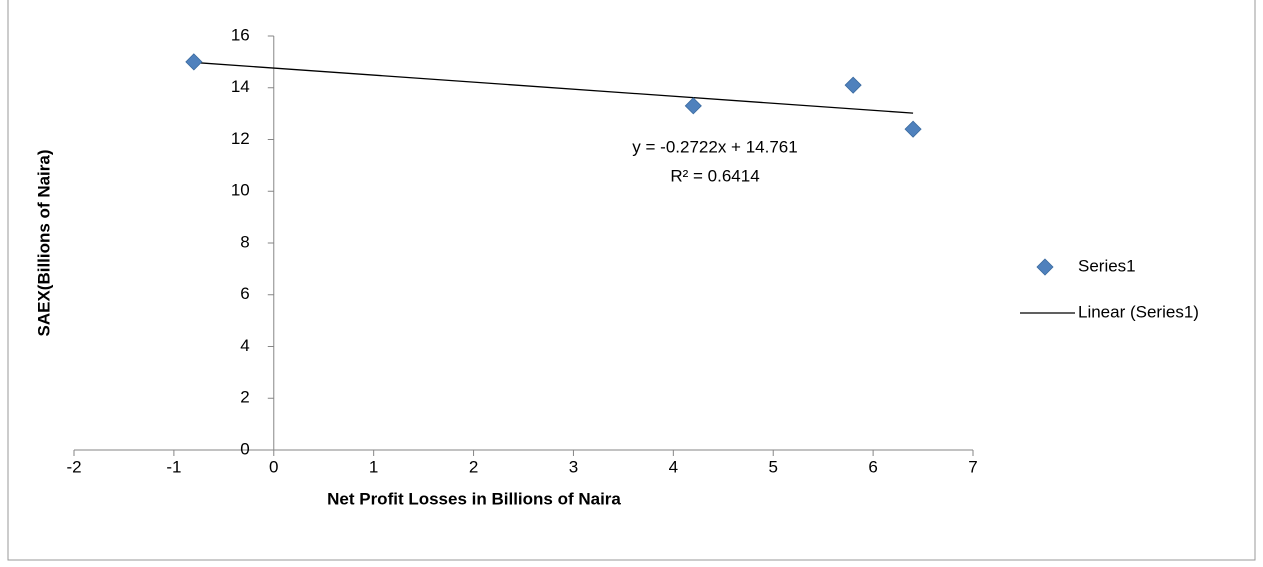 This screenshot has width=1263, height=567. Describe the element at coordinates (73, 466) in the screenshot. I see `x-tick-label: -2` at that location.